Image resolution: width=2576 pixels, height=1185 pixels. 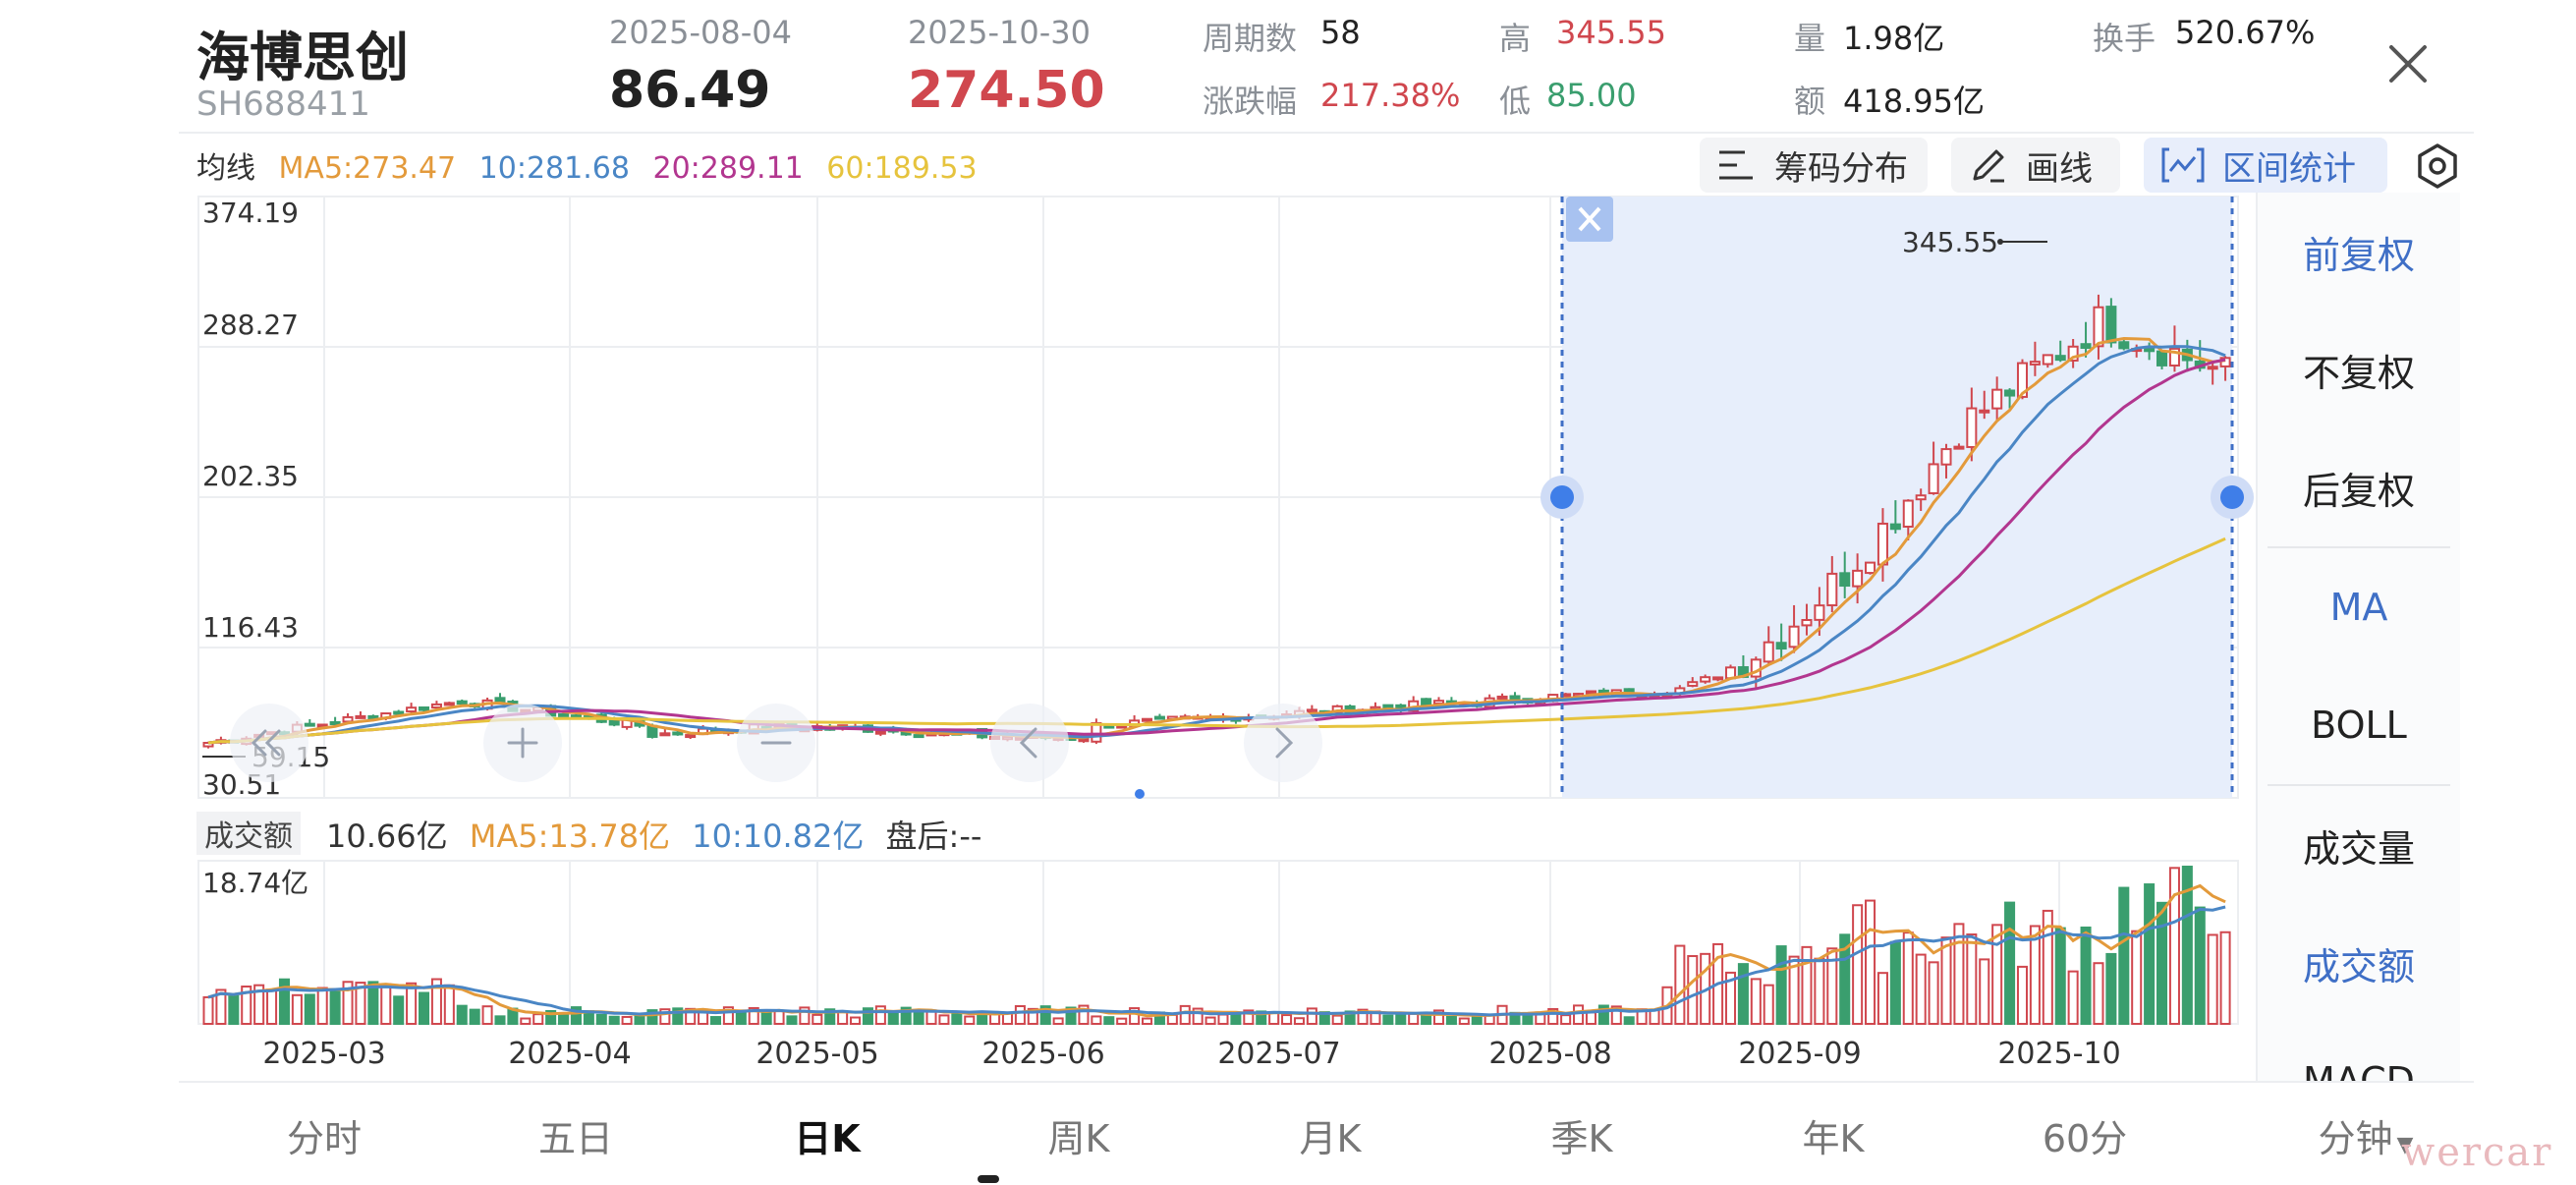 I want to click on x-tick-label: 2025-09, so click(x=1799, y=1054).